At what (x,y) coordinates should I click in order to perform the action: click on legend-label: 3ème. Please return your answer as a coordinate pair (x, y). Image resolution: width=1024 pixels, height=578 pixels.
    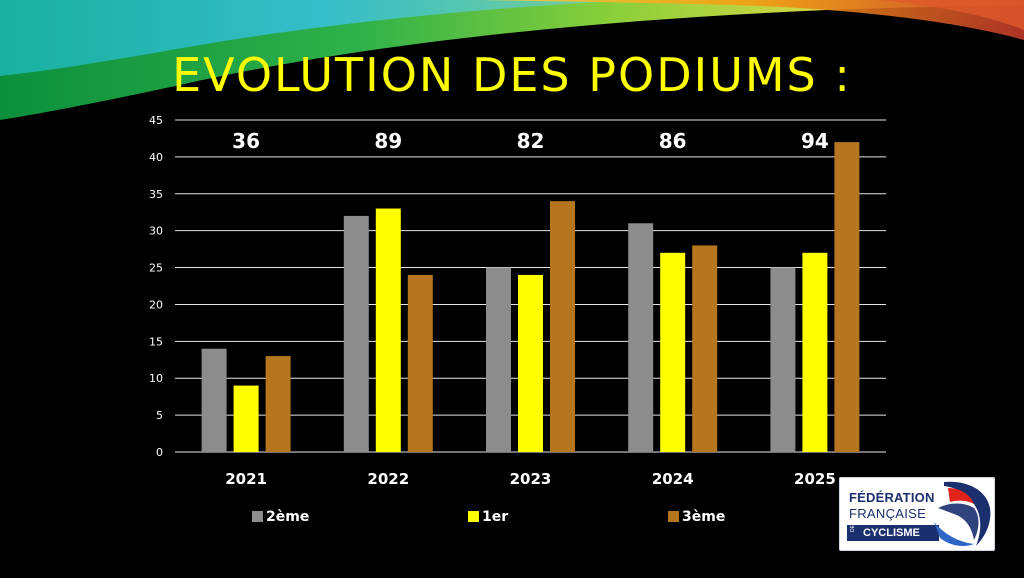
    Looking at the image, I should click on (703, 517).